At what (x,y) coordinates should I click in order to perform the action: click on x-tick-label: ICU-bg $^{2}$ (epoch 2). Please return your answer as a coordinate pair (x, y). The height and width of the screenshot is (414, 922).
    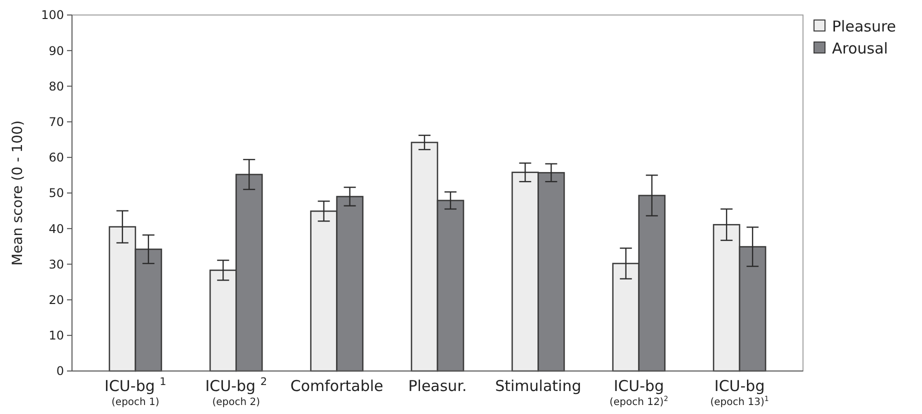
    Looking at the image, I should click on (236, 392).